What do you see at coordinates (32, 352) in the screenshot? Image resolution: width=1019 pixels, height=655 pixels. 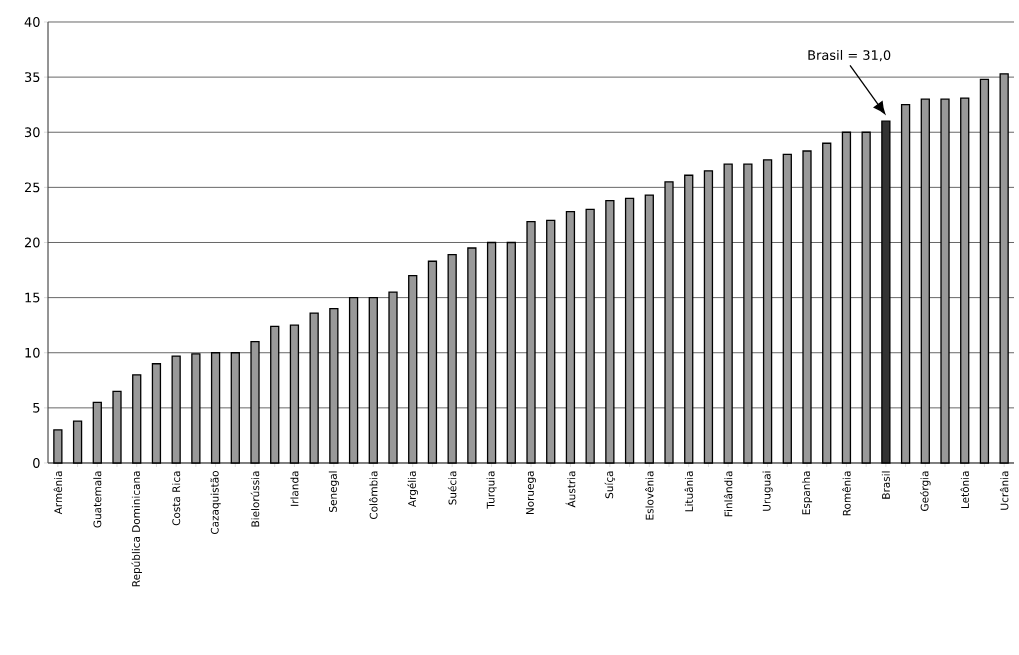 I see `y-tick-label: 10` at bounding box center [32, 352].